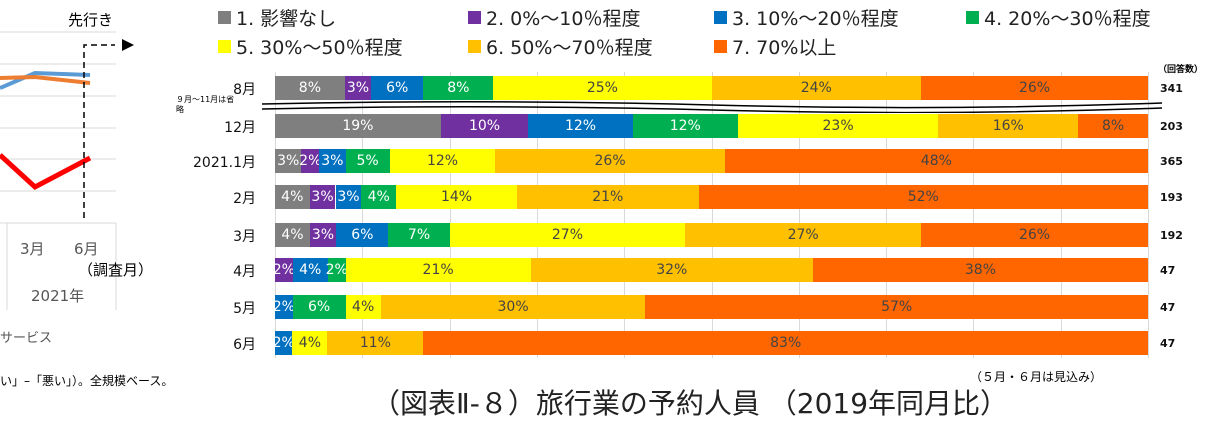 This screenshot has height=434, width=1211. Describe the element at coordinates (244, 90) in the screenshot. I see `category-label: 8月` at that location.